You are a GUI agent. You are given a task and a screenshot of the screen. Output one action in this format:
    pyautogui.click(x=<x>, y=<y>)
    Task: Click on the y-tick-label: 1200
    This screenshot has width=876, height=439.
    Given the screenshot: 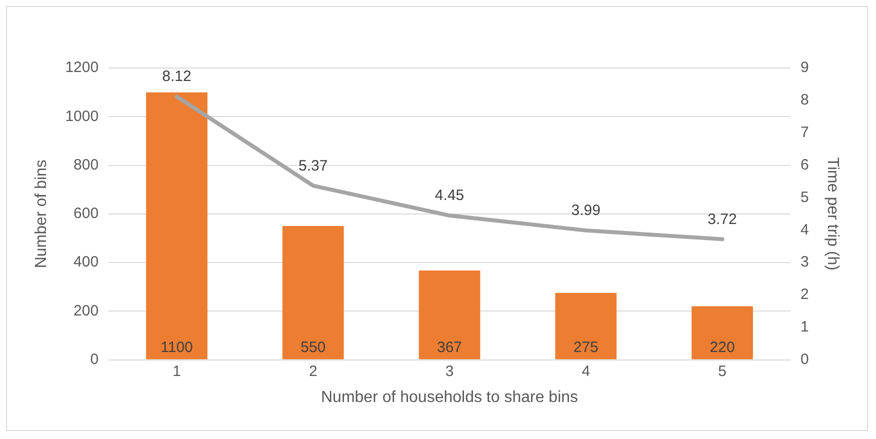 What is the action you would take?
    pyautogui.click(x=82, y=67)
    